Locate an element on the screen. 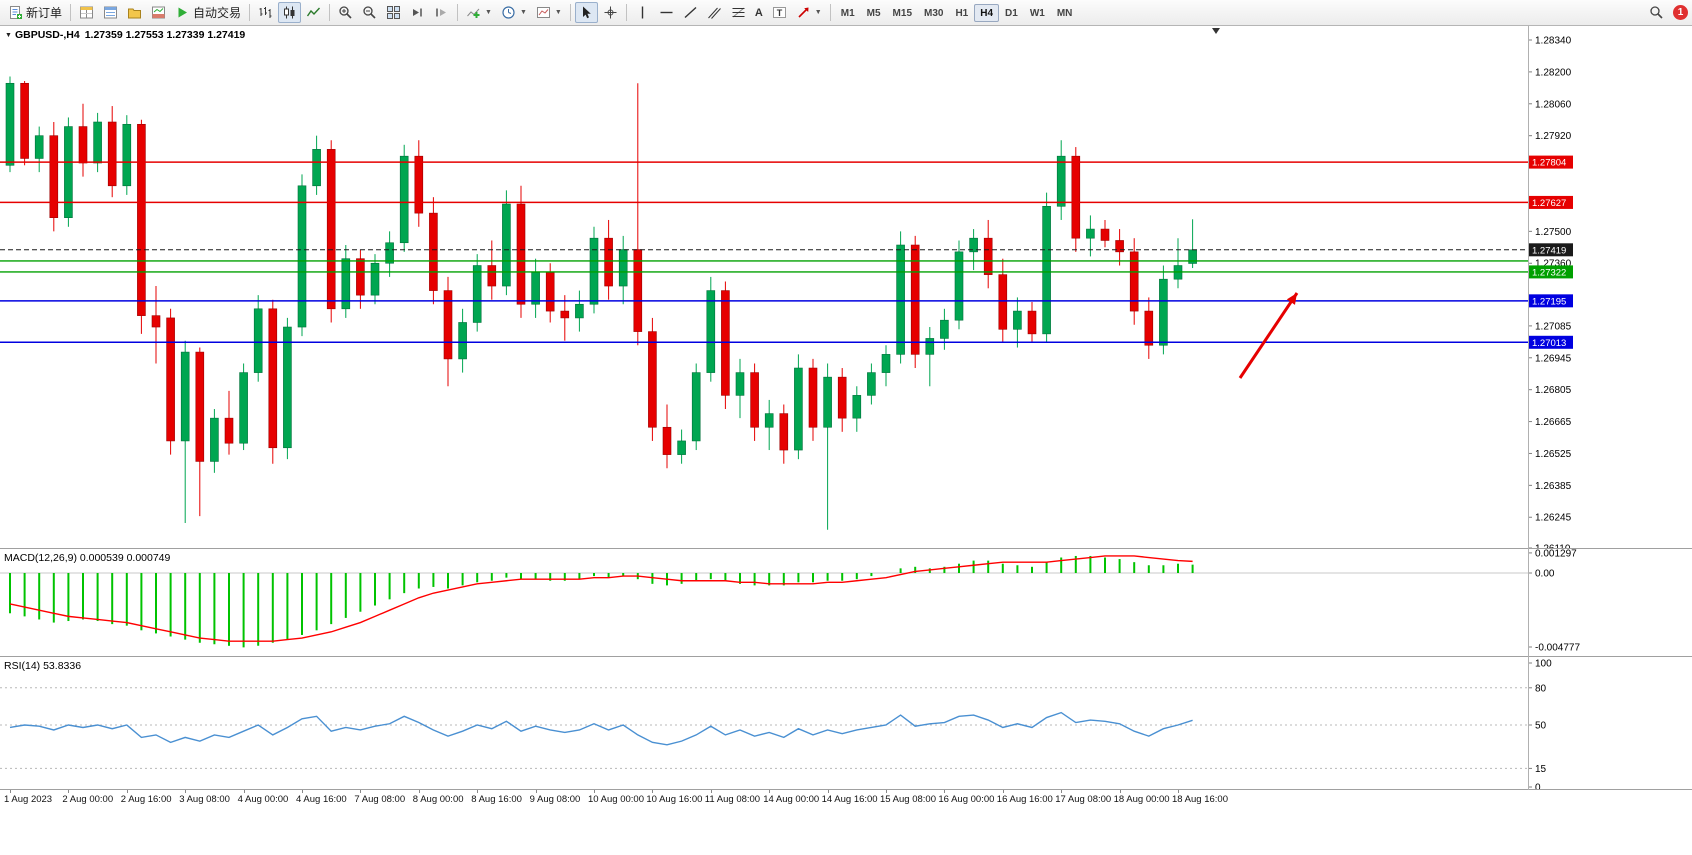 This screenshot has height=855, width=1692. cursor-icon is located at coordinates (586, 12).